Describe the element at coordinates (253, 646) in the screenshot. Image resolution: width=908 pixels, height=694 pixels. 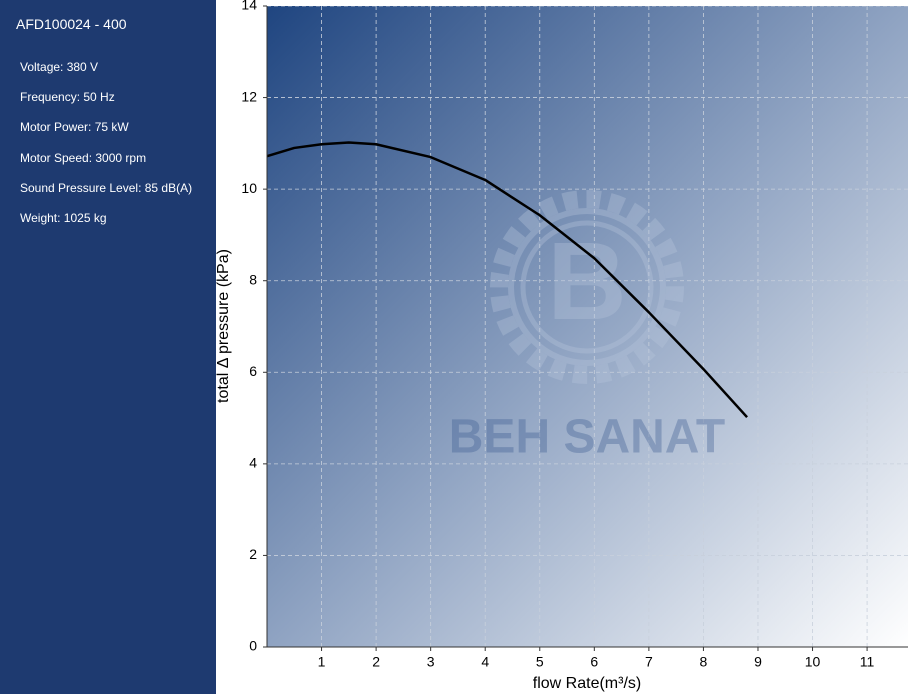
I see `y-tick-label: 0` at that location.